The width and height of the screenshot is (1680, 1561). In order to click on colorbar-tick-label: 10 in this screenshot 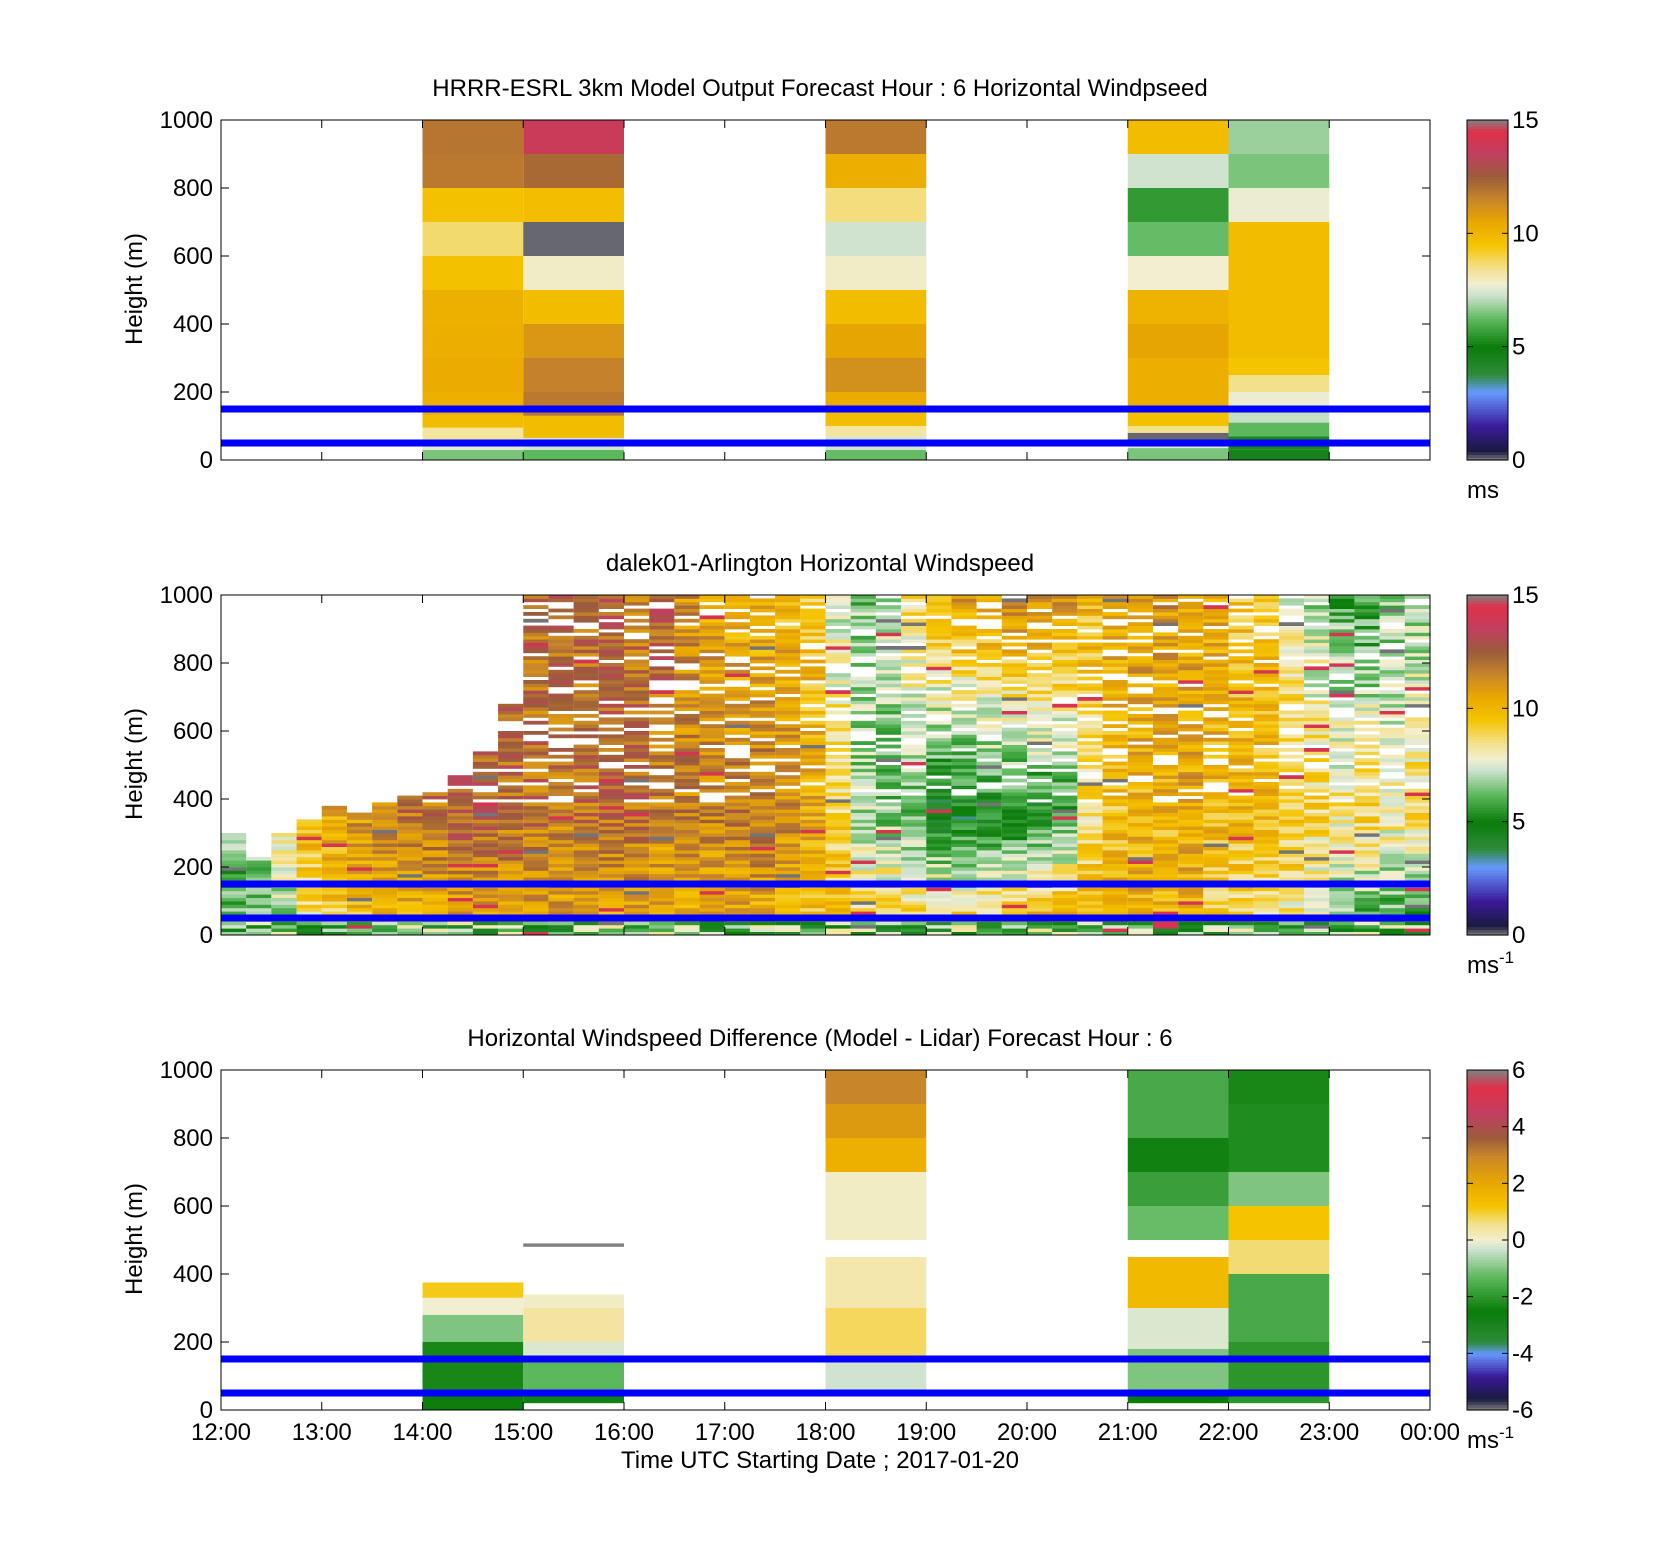, I will do `click(1525, 233)`.